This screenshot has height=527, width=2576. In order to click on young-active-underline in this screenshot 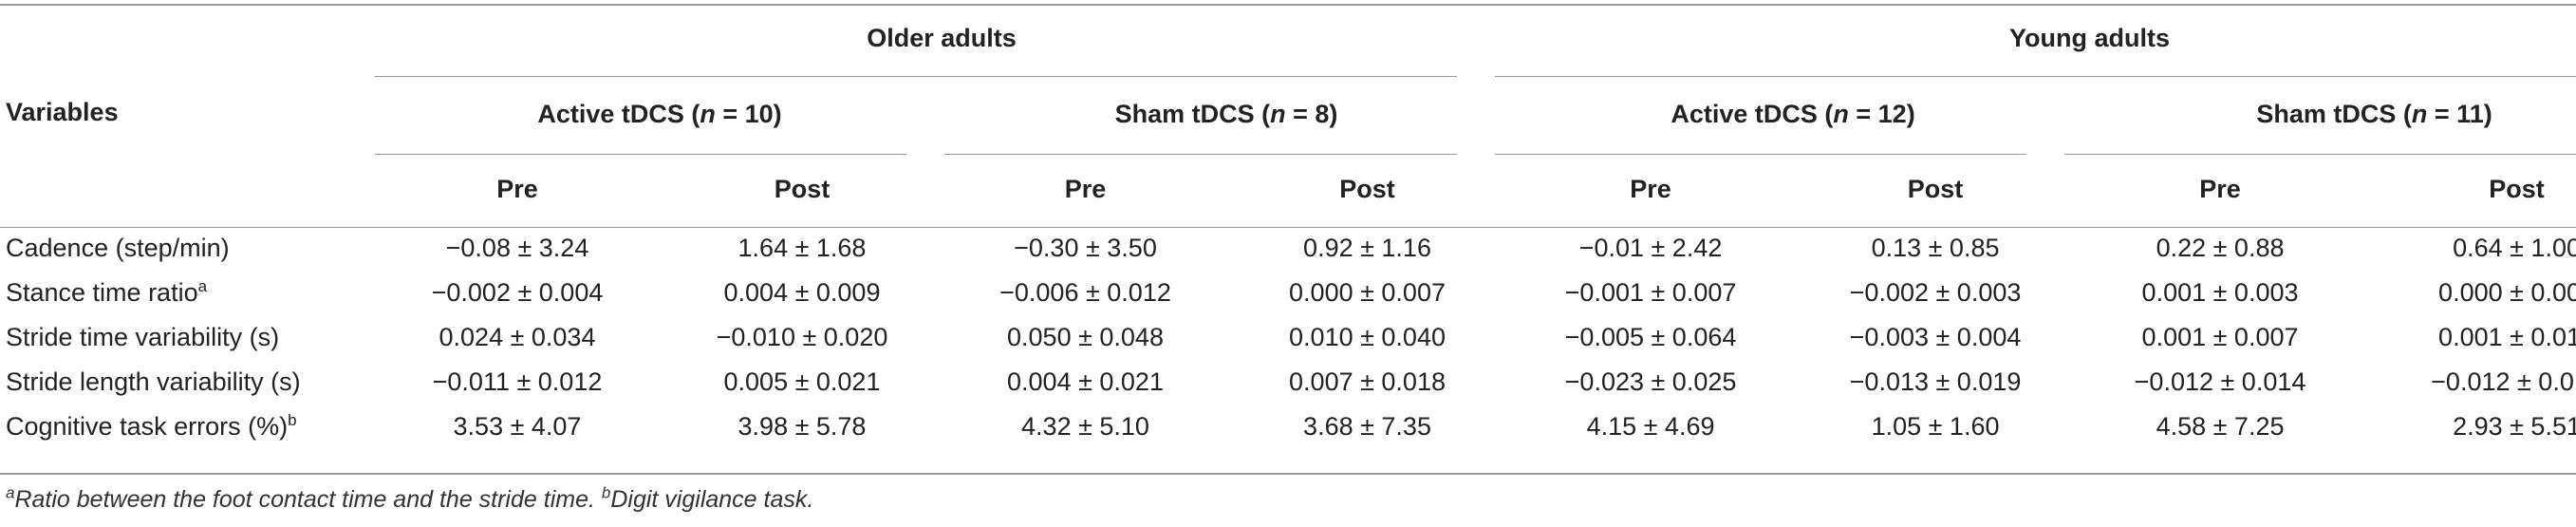, I will do `click(1760, 154)`.